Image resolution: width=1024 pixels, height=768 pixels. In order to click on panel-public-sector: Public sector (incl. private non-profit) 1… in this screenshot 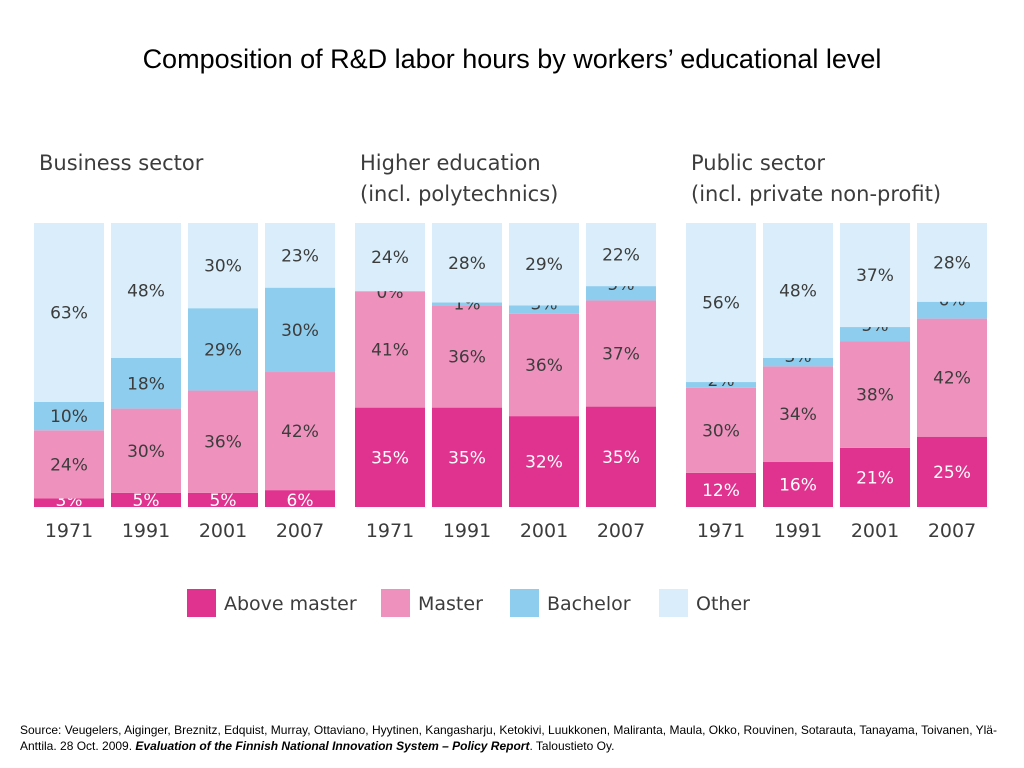, I will do `click(836, 346)`.